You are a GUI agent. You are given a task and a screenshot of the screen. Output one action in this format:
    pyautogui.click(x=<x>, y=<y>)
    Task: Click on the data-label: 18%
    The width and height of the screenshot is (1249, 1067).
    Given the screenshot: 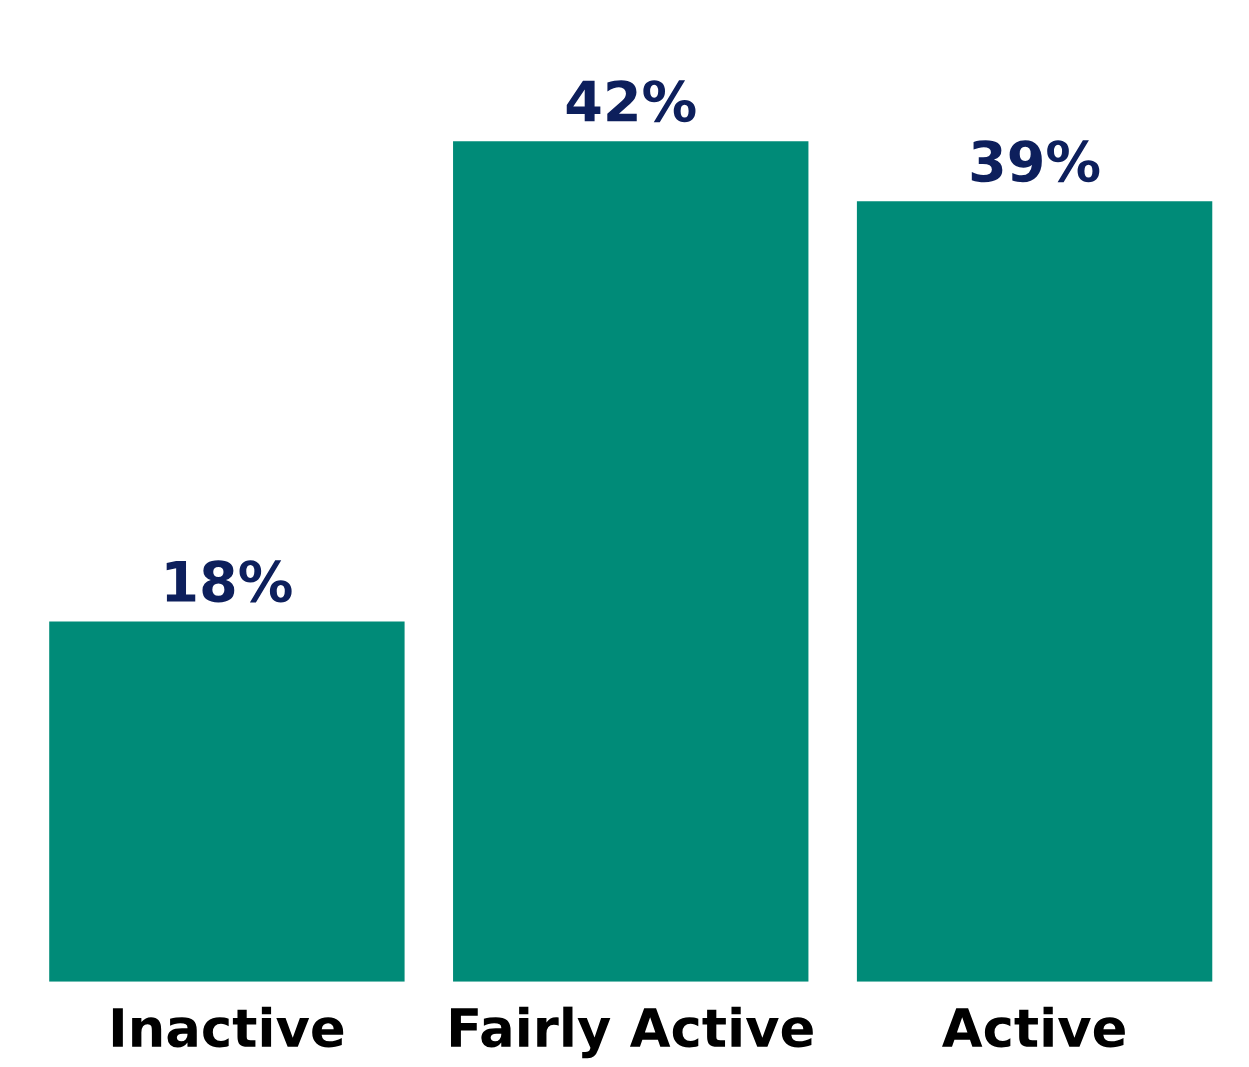 What is the action you would take?
    pyautogui.click(x=229, y=581)
    